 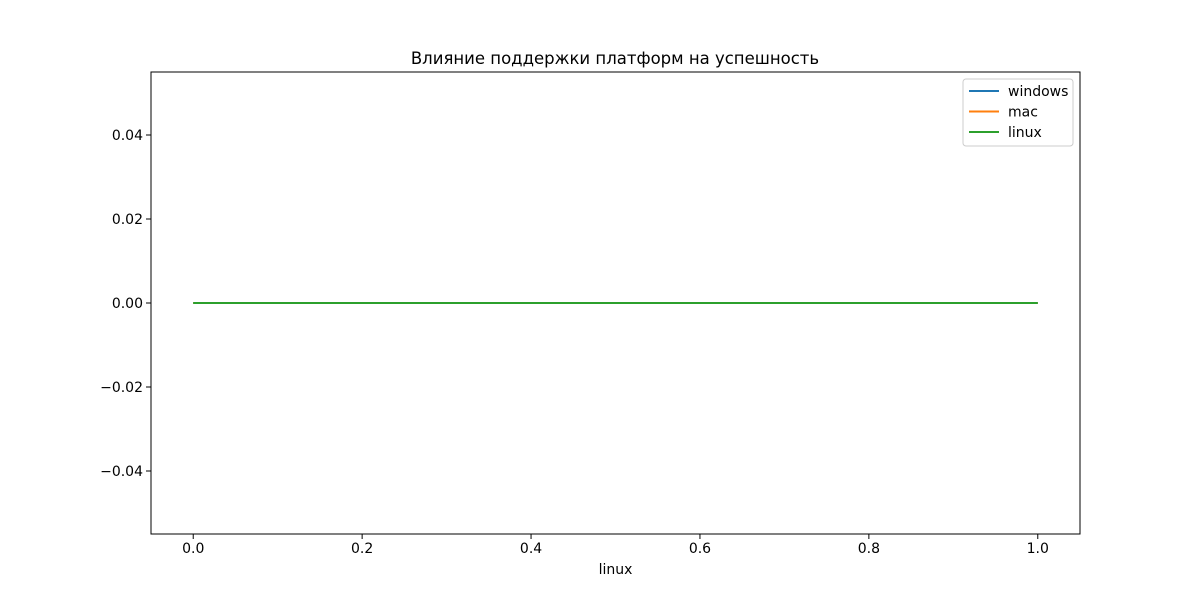 What do you see at coordinates (615, 545) in the screenshot?
I see `x-axis-ticks: 0.0 0.2 0.4 0.6 0.8 1.0` at bounding box center [615, 545].